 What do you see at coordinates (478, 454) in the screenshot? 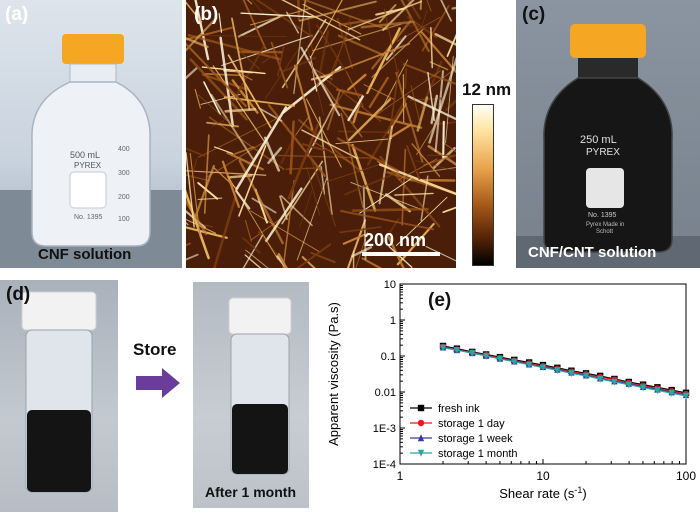
I see `legend-entry: storage 1 month` at bounding box center [478, 454].